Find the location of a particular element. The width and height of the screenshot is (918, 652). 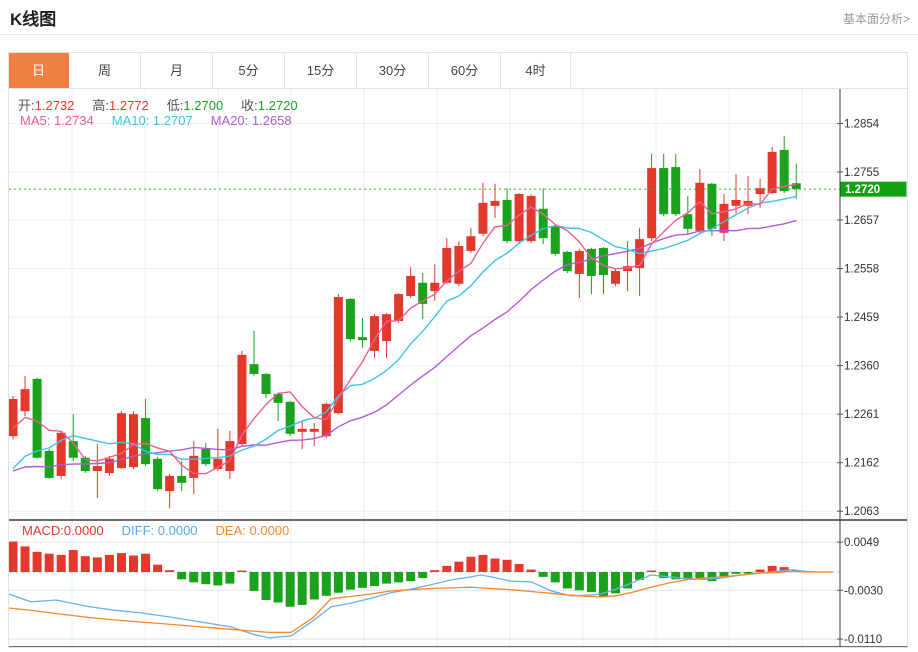

legend-value: 1.2700 is located at coordinates (203, 105).